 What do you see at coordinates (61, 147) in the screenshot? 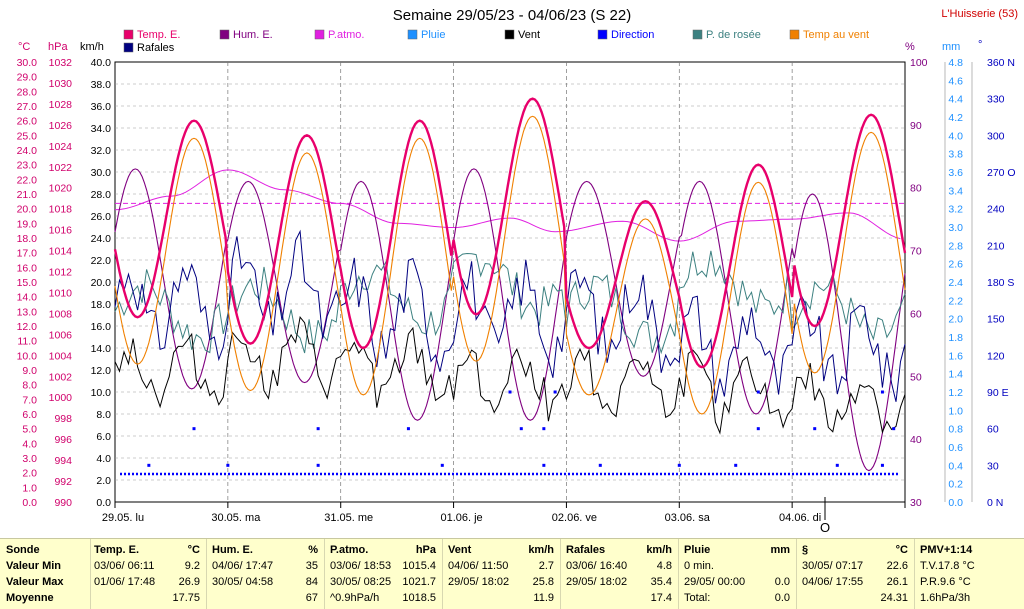
I see `y-tick-pressure: 1024` at bounding box center [61, 147].